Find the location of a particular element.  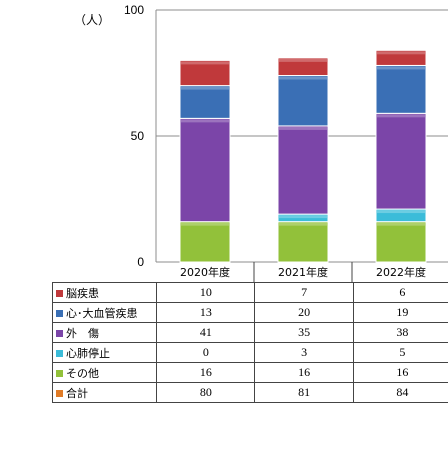

table-row: 脳疾患 10 7 6 is located at coordinates (249, 292).